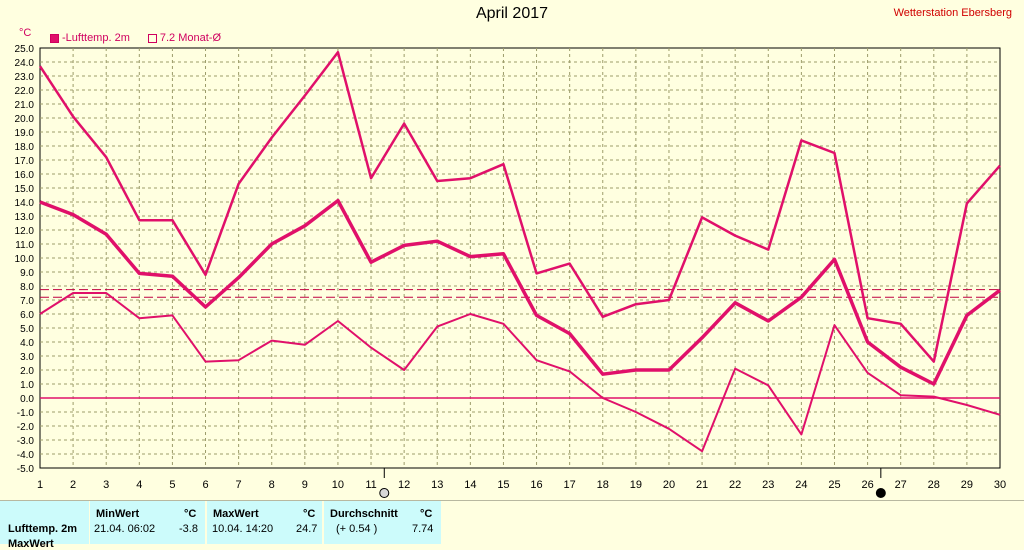 This screenshot has width=1024, height=550. I want to click on stat-average-header: Durchschnitt, so click(364, 514).